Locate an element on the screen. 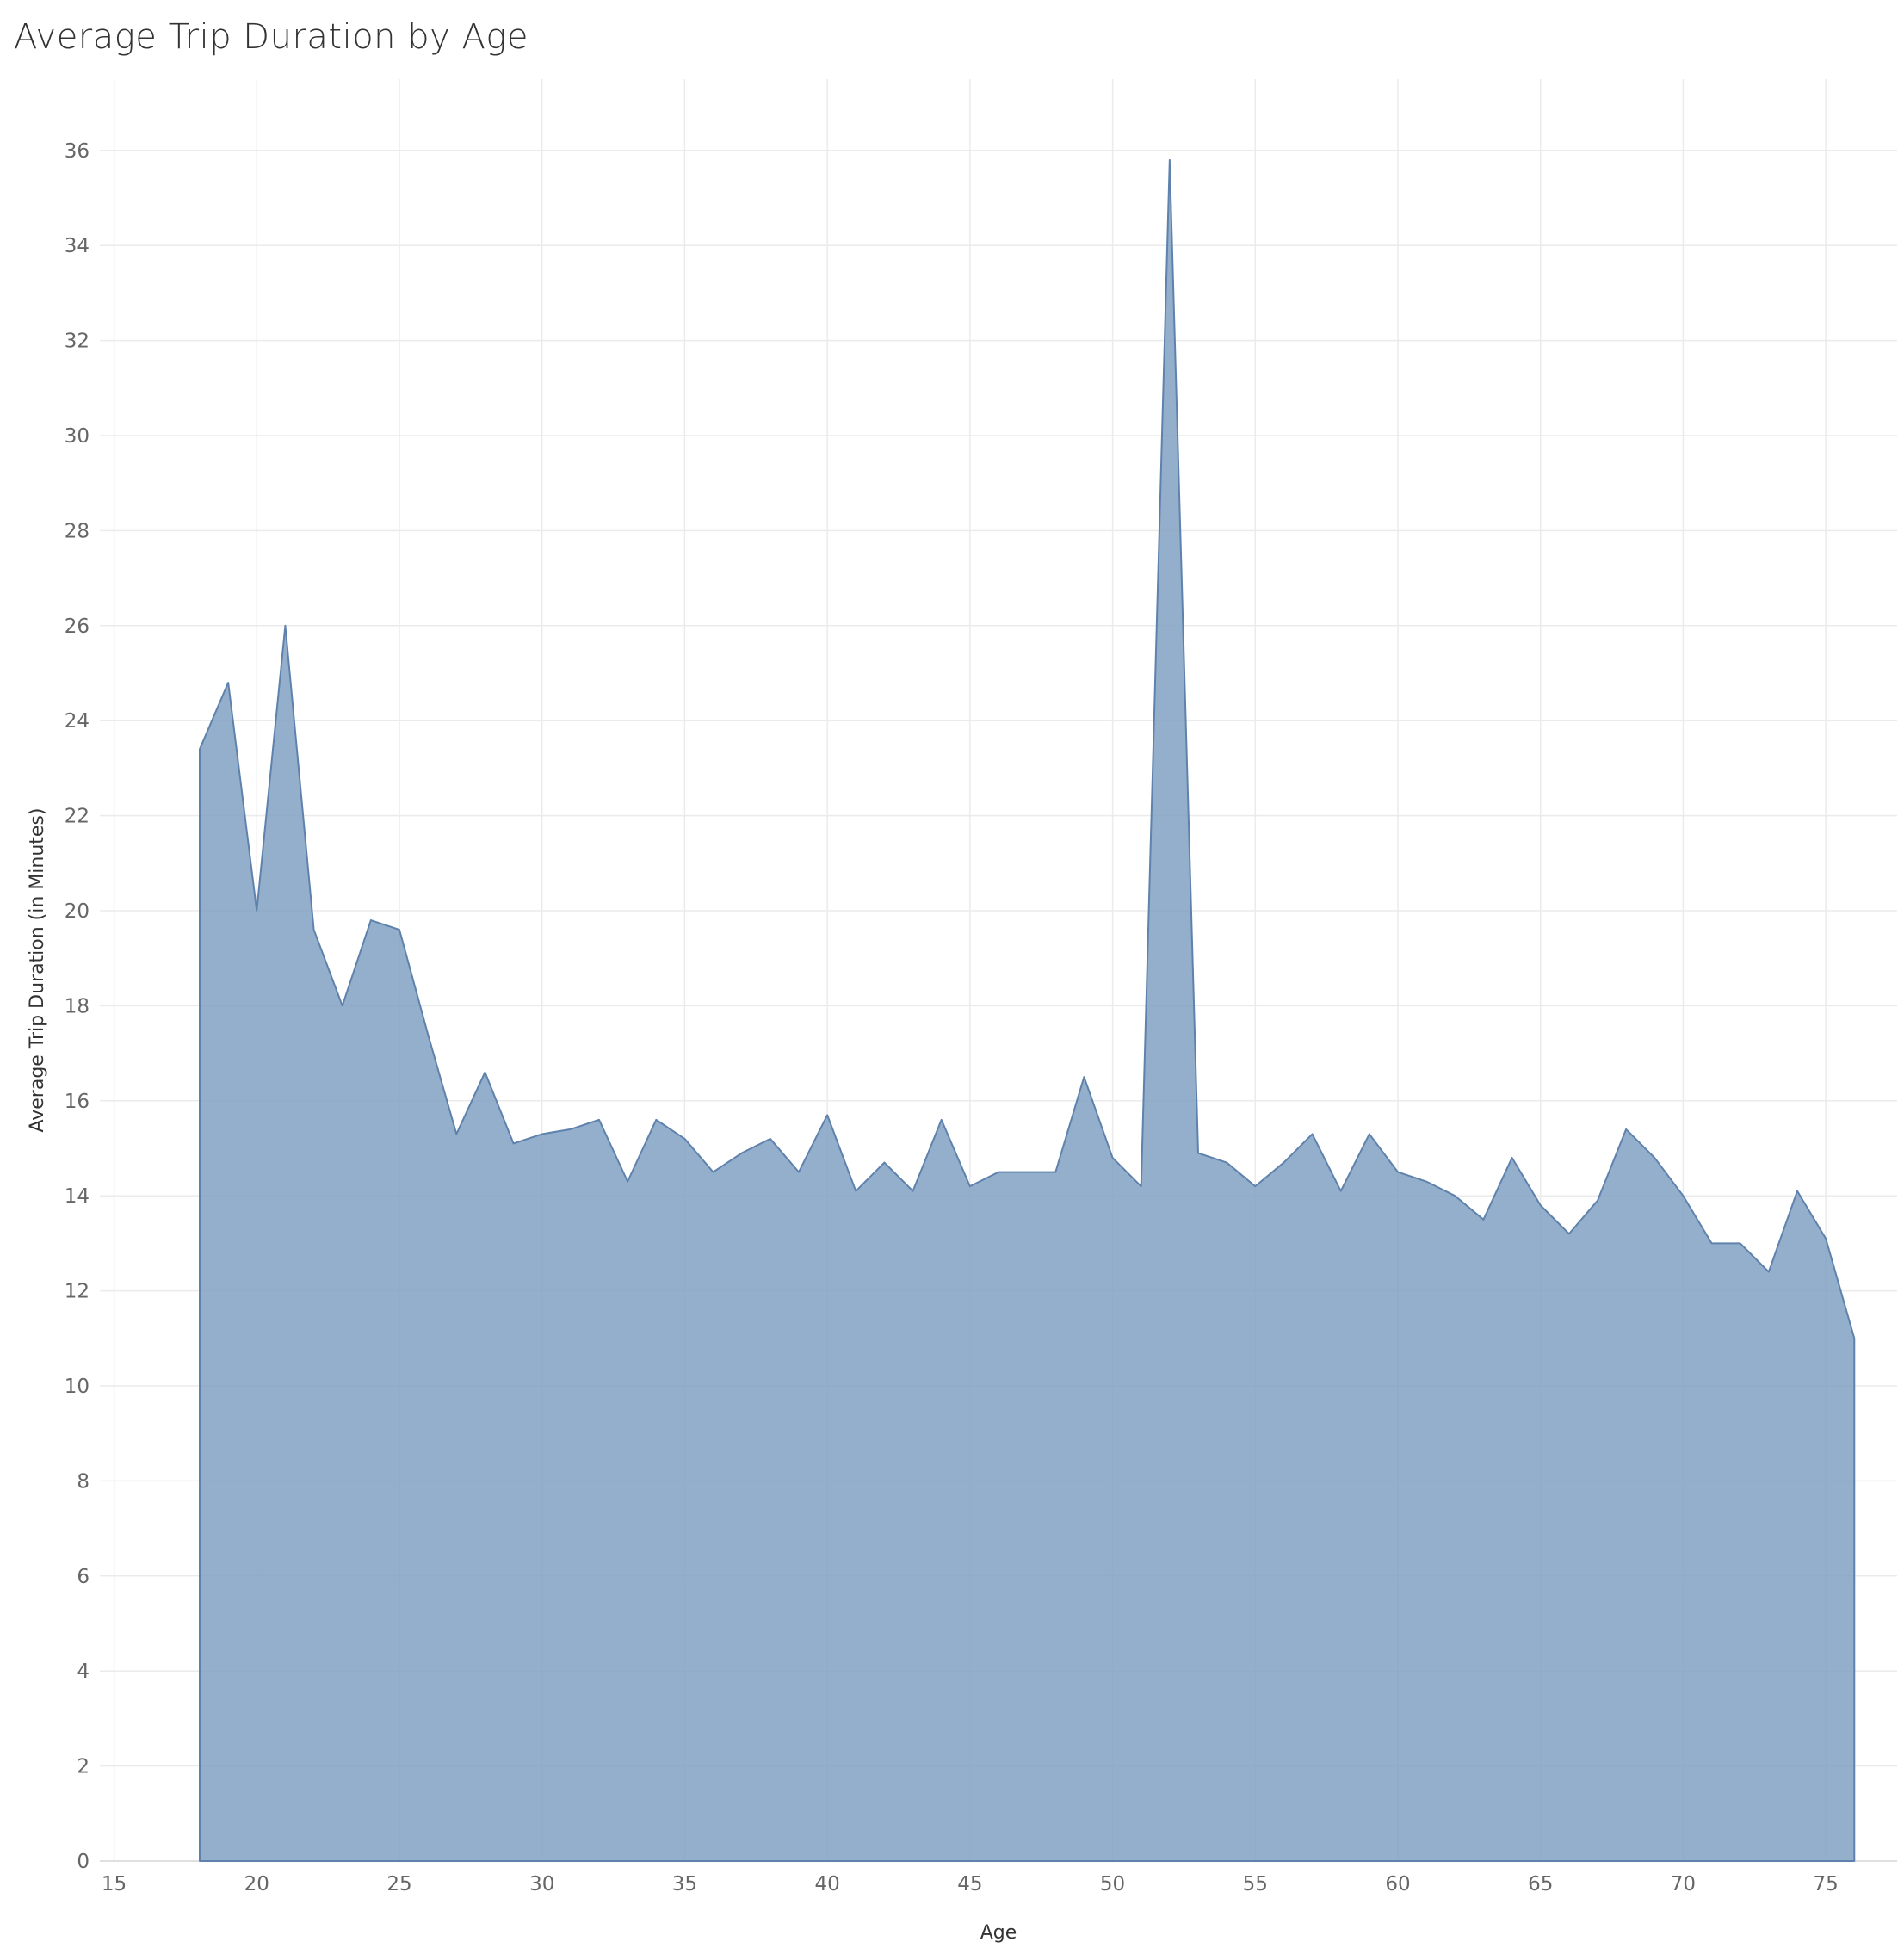 This screenshot has height=1954, width=1904. y-tick-label: 0 is located at coordinates (84, 1862).